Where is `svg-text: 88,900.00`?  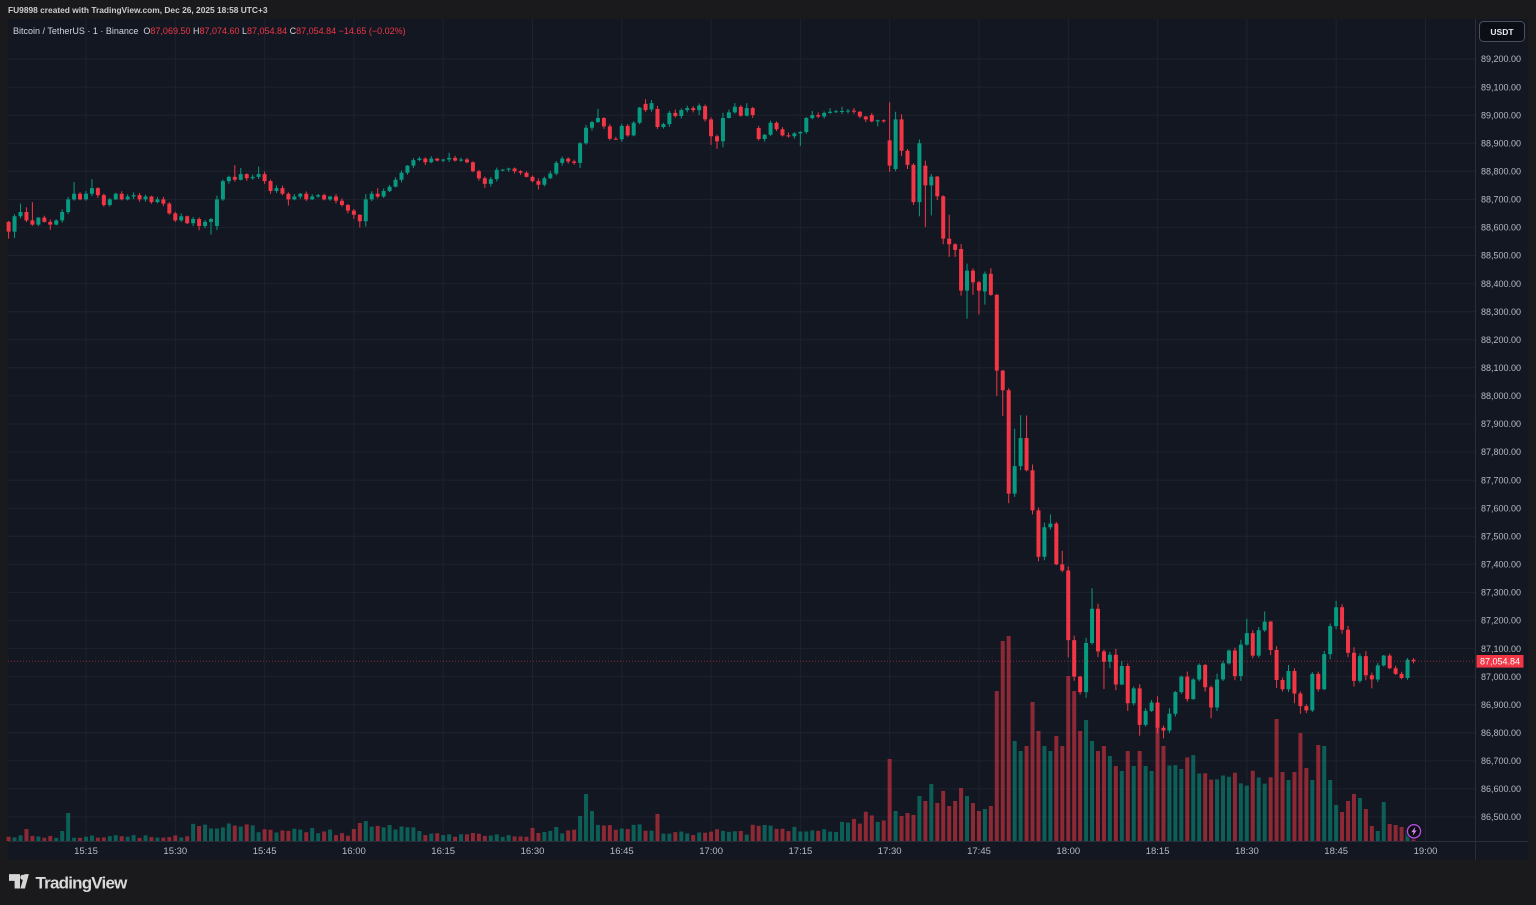
svg-text: 88,900.00 is located at coordinates (1501, 143).